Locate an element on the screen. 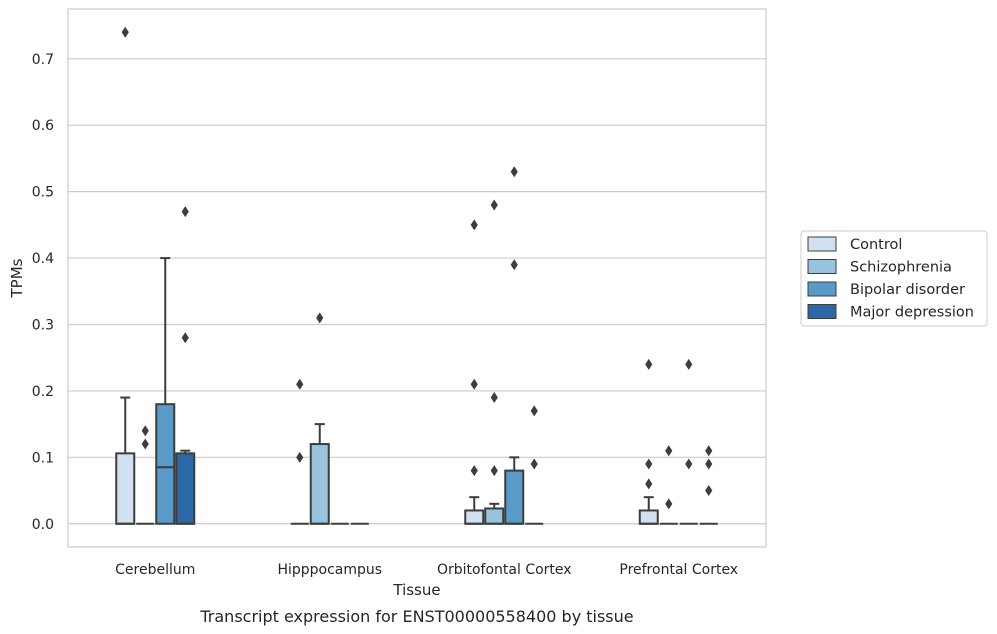  x-tick-label: Hipppocampus is located at coordinates (329, 570).